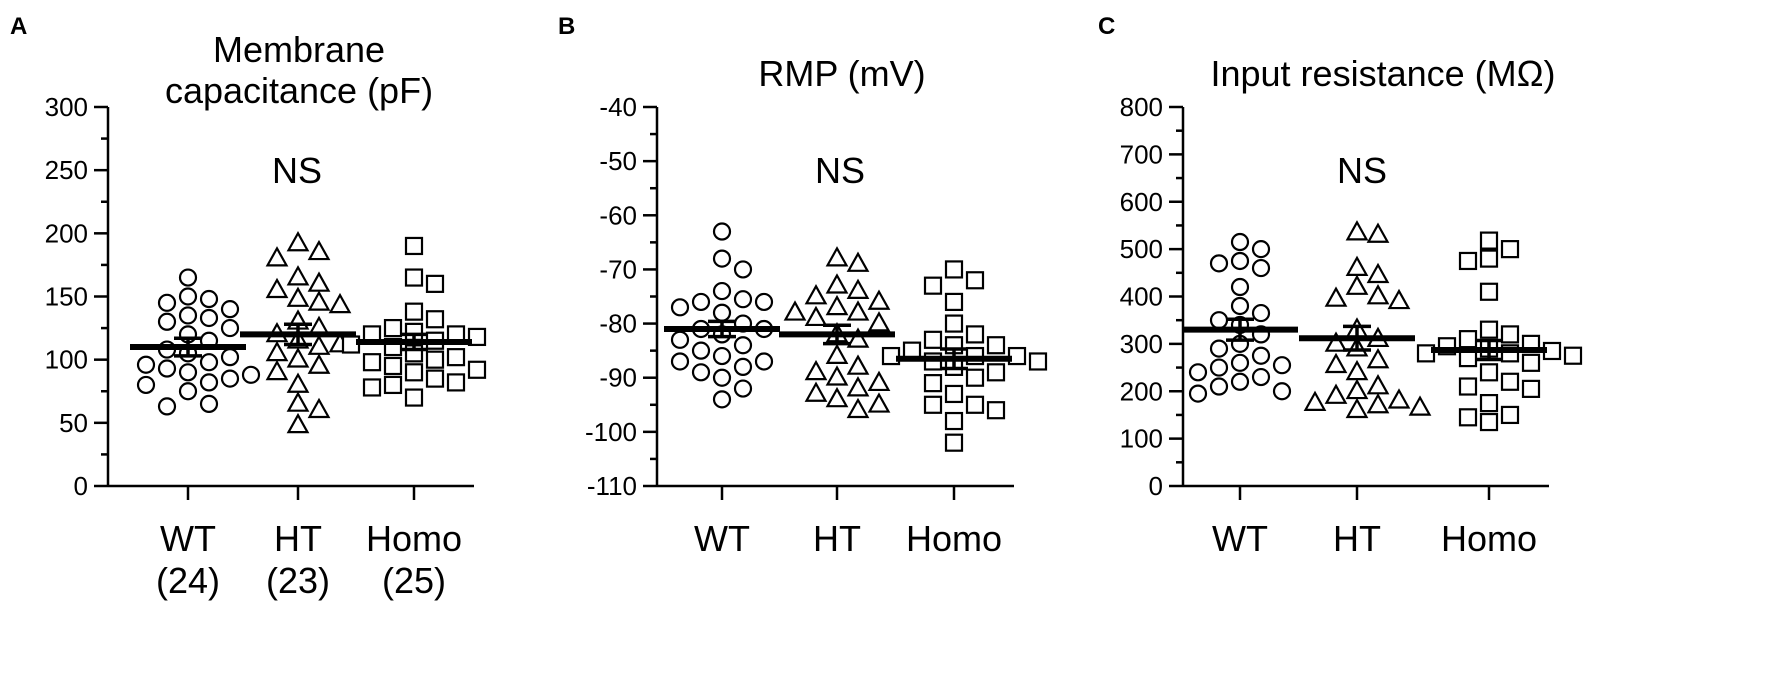 The height and width of the screenshot is (683, 1775). I want to click on y-tick-label: 700, so click(1141, 154).